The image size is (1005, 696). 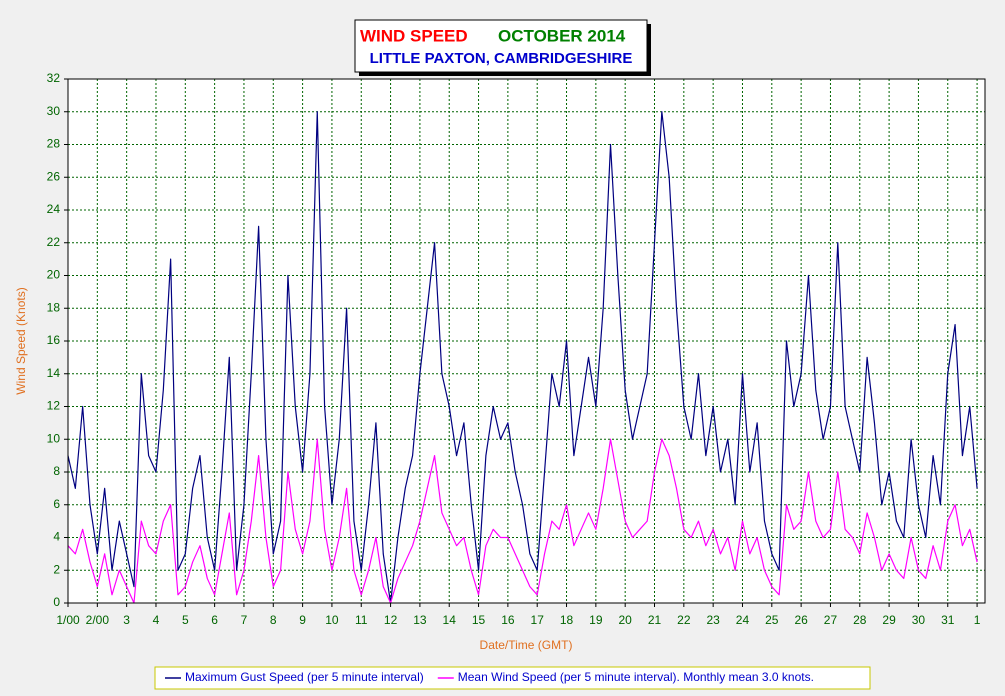 What do you see at coordinates (54, 340) in the screenshot?
I see `y-tick-label: 16` at bounding box center [54, 340].